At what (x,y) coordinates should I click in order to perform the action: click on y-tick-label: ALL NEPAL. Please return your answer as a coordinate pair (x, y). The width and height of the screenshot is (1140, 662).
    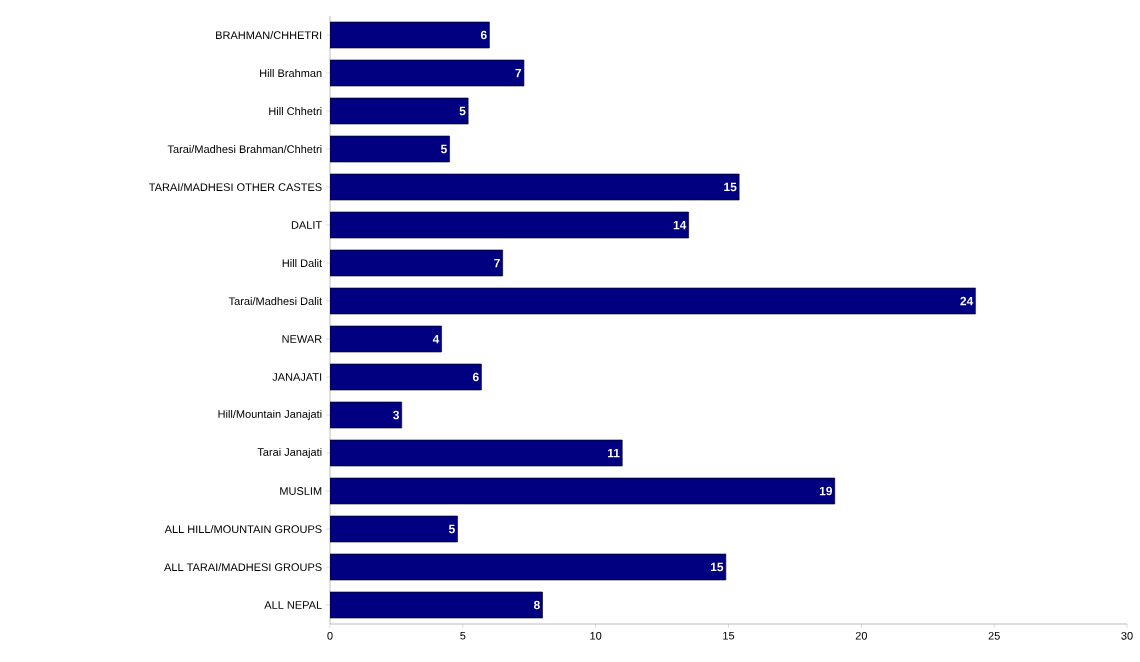
    Looking at the image, I should click on (293, 605).